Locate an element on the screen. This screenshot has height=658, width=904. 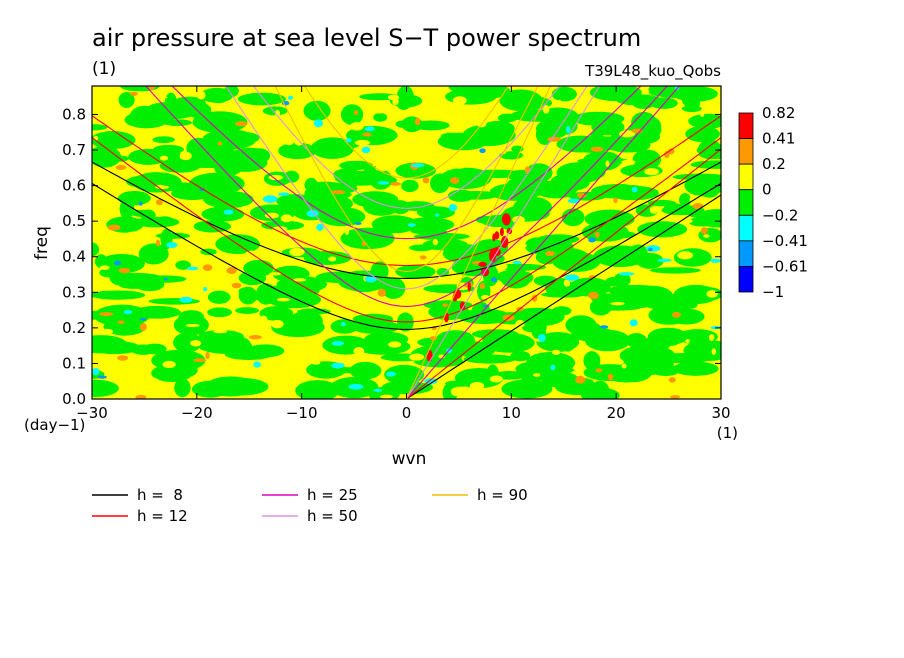
legend-label: h = 8 is located at coordinates (160, 495).